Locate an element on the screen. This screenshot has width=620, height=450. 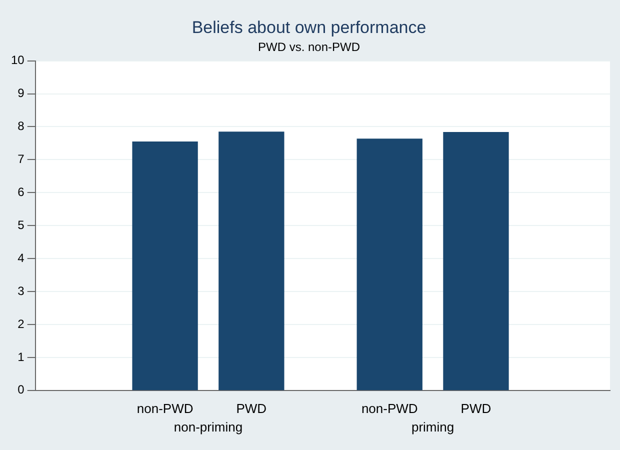
y-tick-label: 1 is located at coordinates (21, 357).